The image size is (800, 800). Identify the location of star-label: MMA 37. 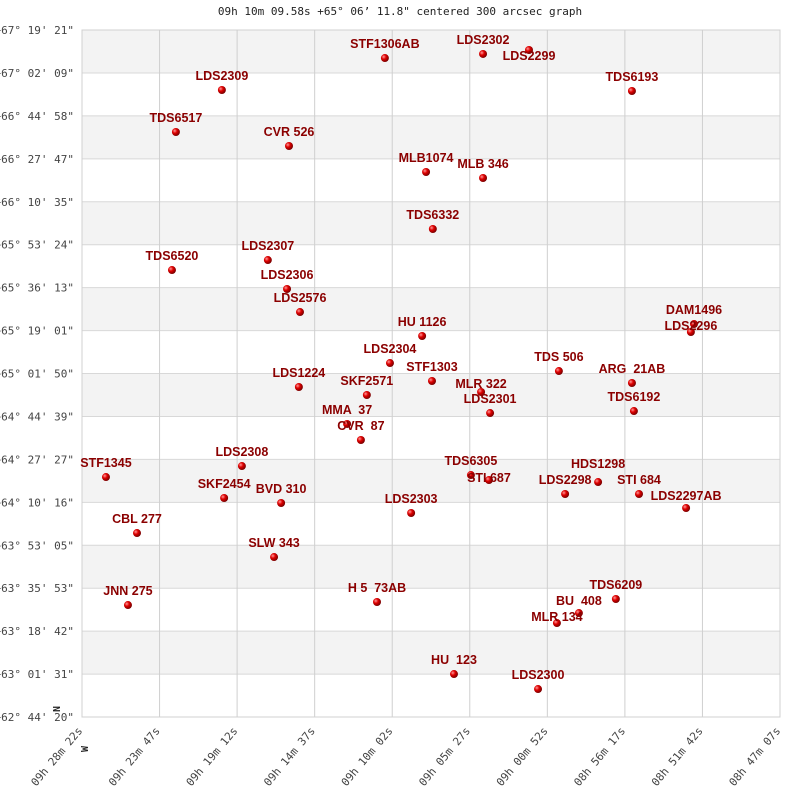
(347, 410).